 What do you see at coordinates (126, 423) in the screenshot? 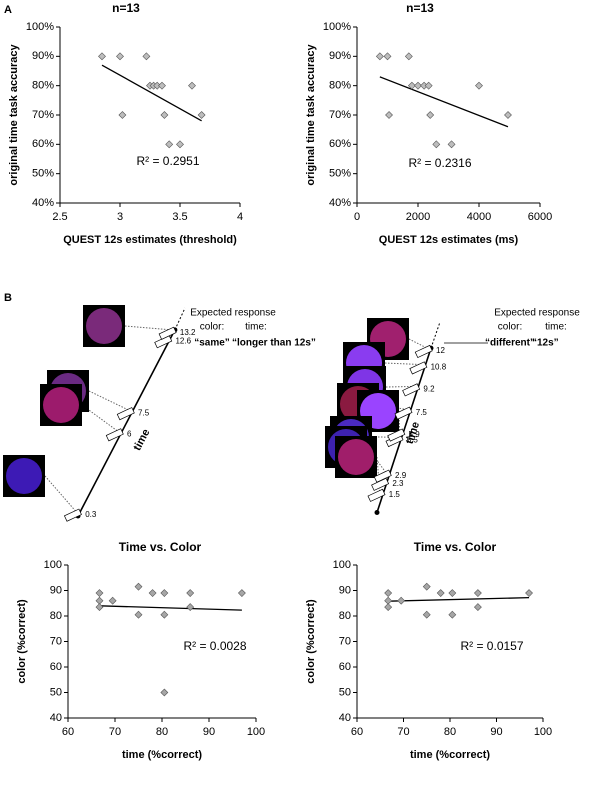
I see `time-axis` at bounding box center [126, 423].